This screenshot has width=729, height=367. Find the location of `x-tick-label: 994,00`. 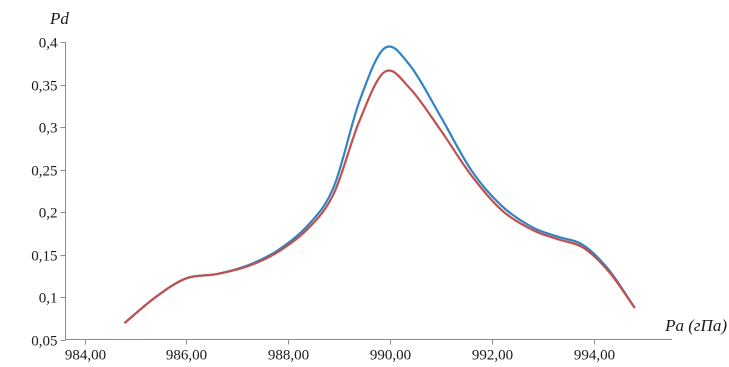

x-tick-label: 994,00 is located at coordinates (594, 356).